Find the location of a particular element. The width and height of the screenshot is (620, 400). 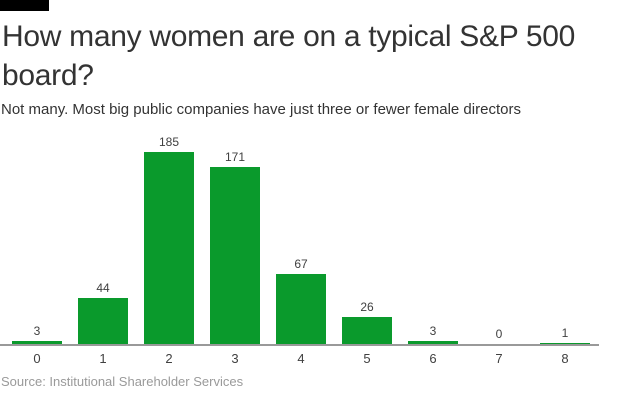

bar-column: 0 is located at coordinates (499, 239).